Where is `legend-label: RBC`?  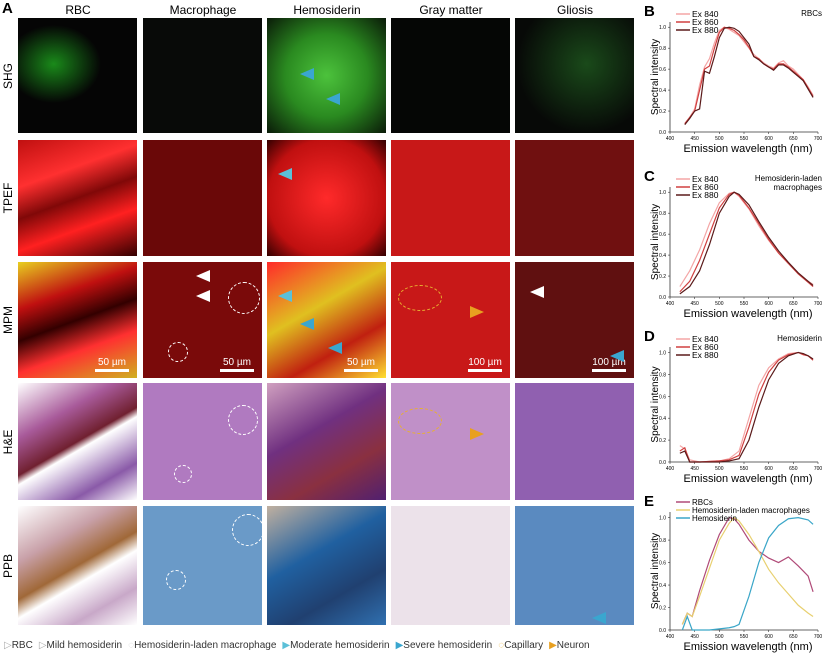
legend-label: RBC is located at coordinates (22, 645).